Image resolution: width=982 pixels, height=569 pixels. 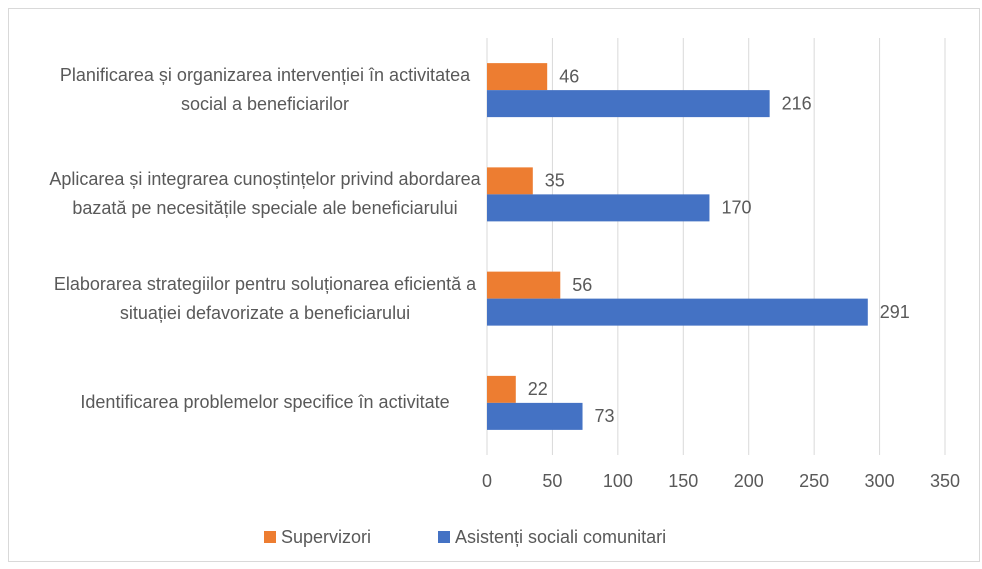 I want to click on data-label: 56, so click(x=582, y=285).